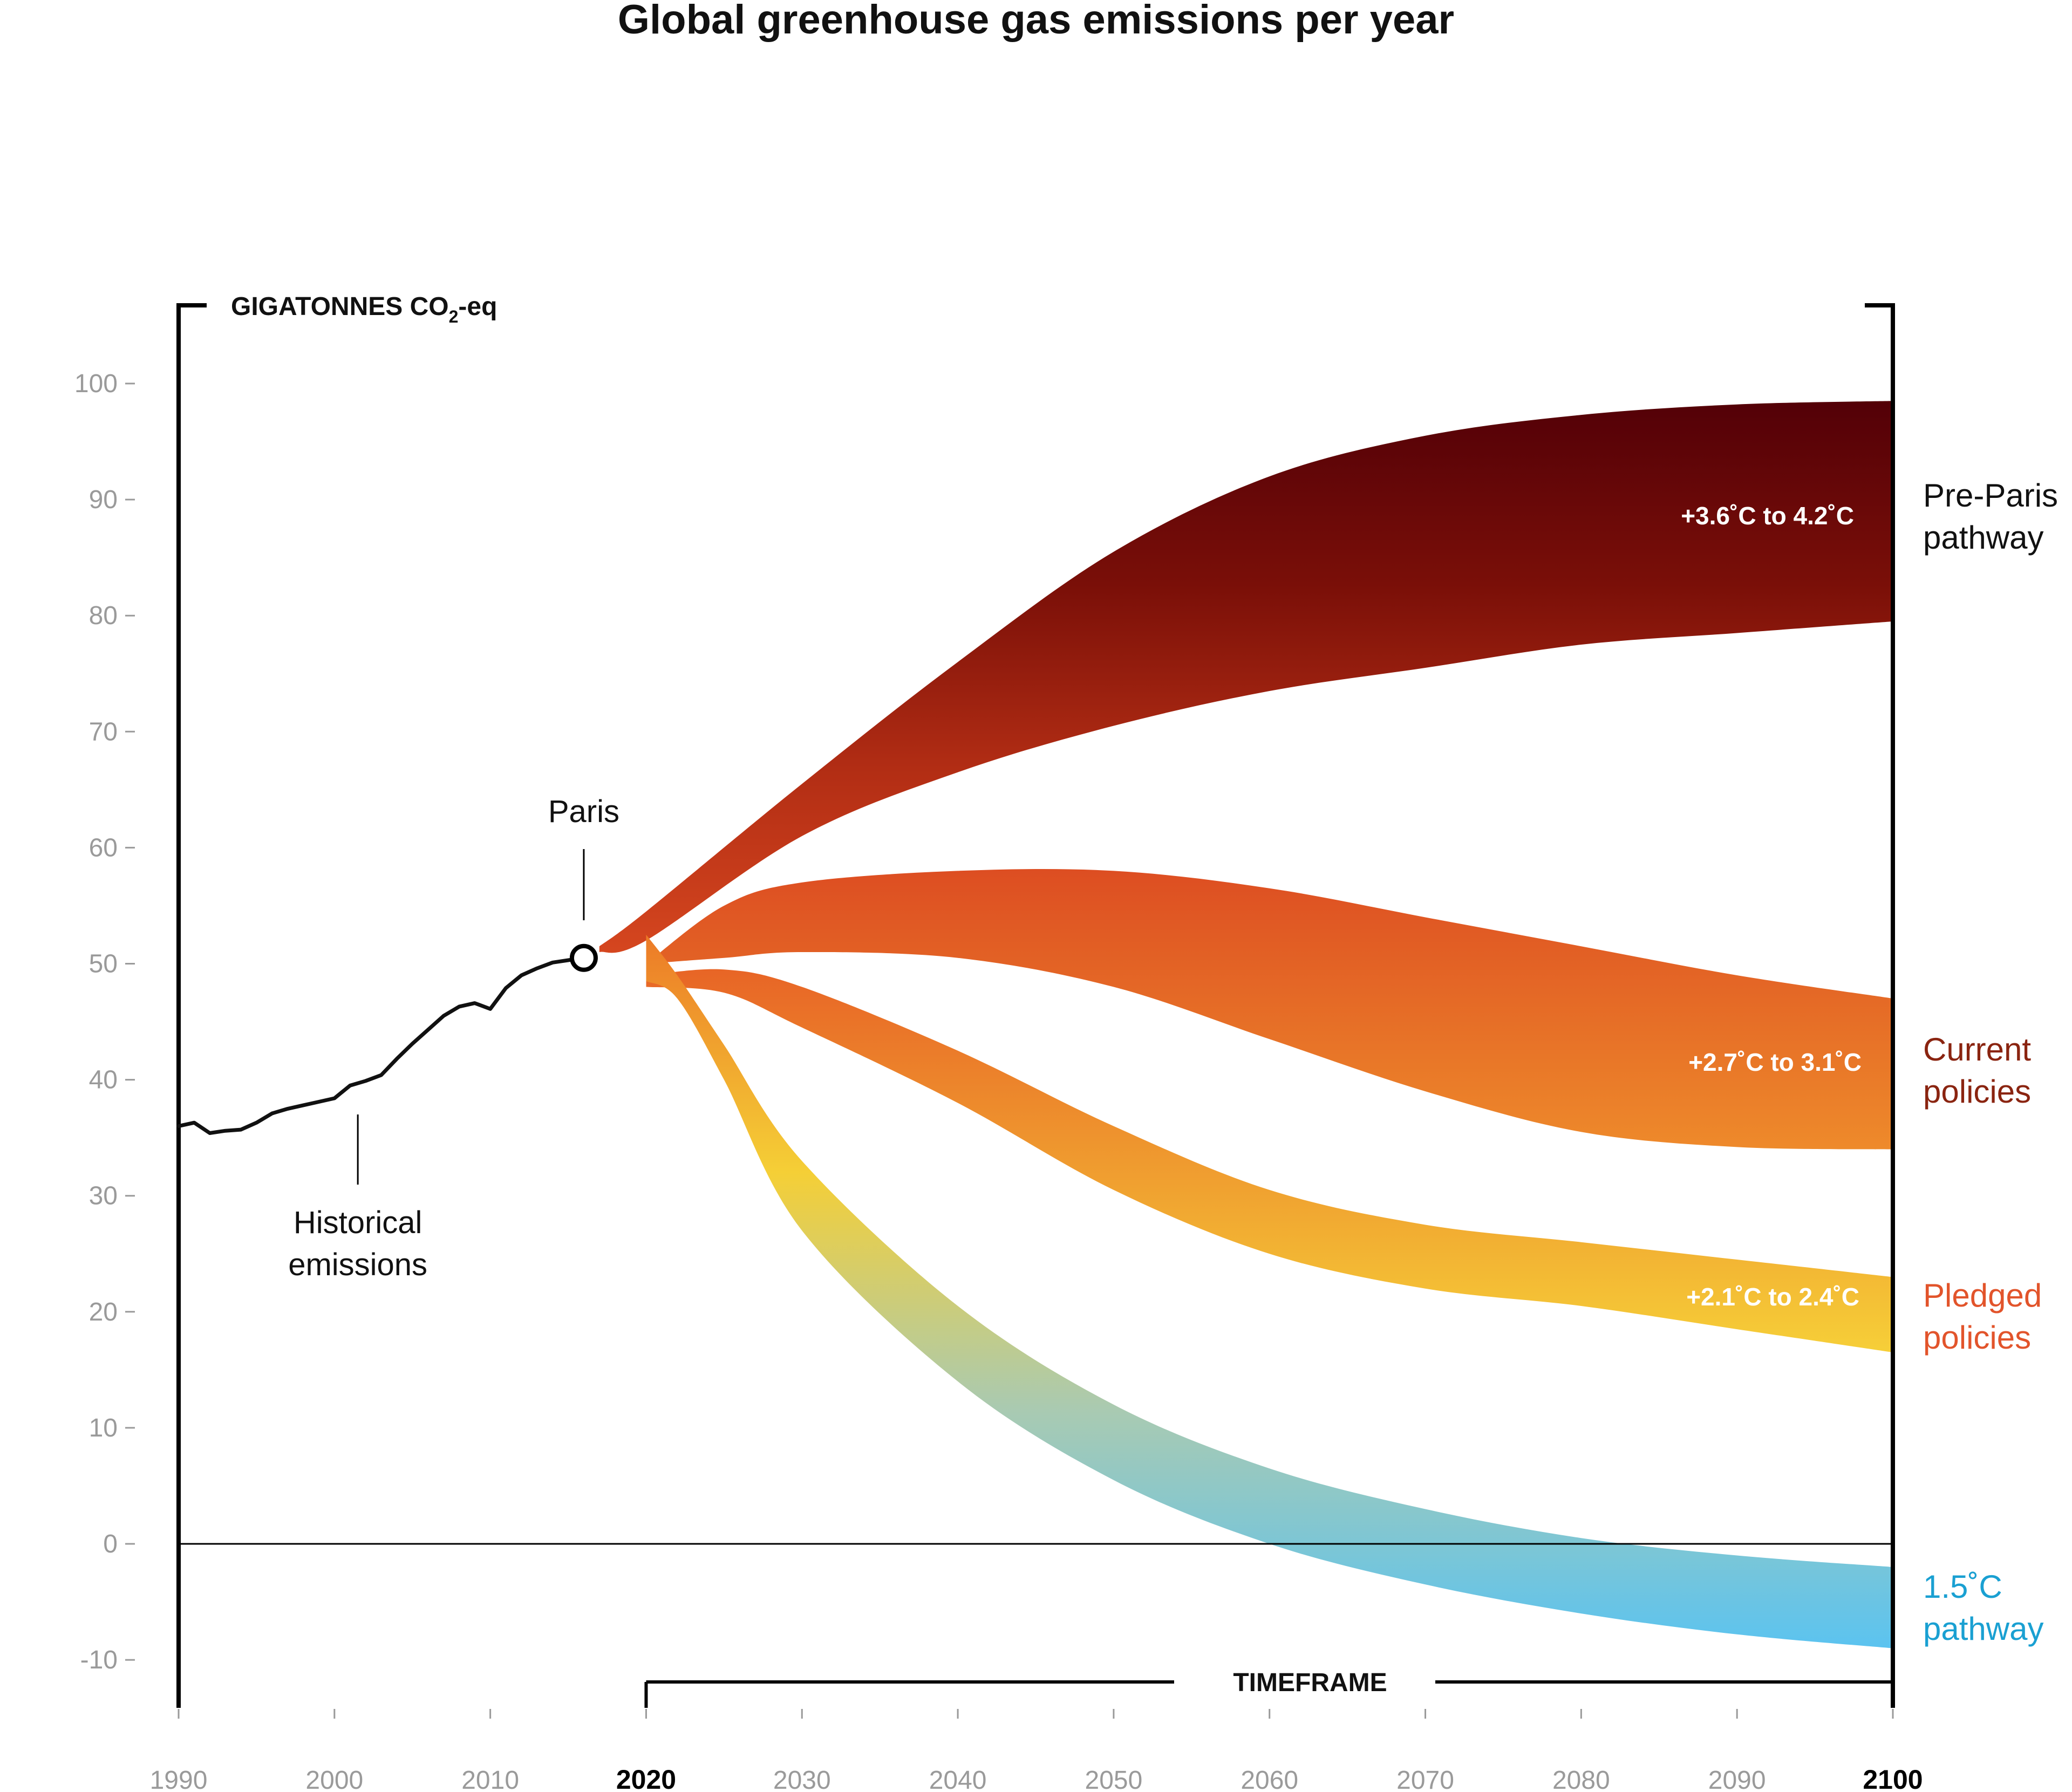 The width and height of the screenshot is (2072, 1792). What do you see at coordinates (357, 1264) in the screenshot?
I see `historical-label-line: emissions` at bounding box center [357, 1264].